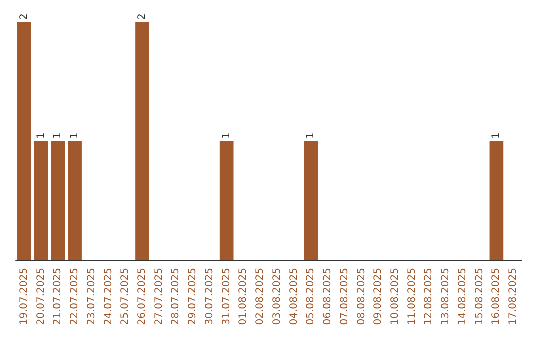 The height and width of the screenshot is (340, 540). Describe the element at coordinates (496, 297) in the screenshot. I see `x-tick-label: 16.08.2025` at that location.